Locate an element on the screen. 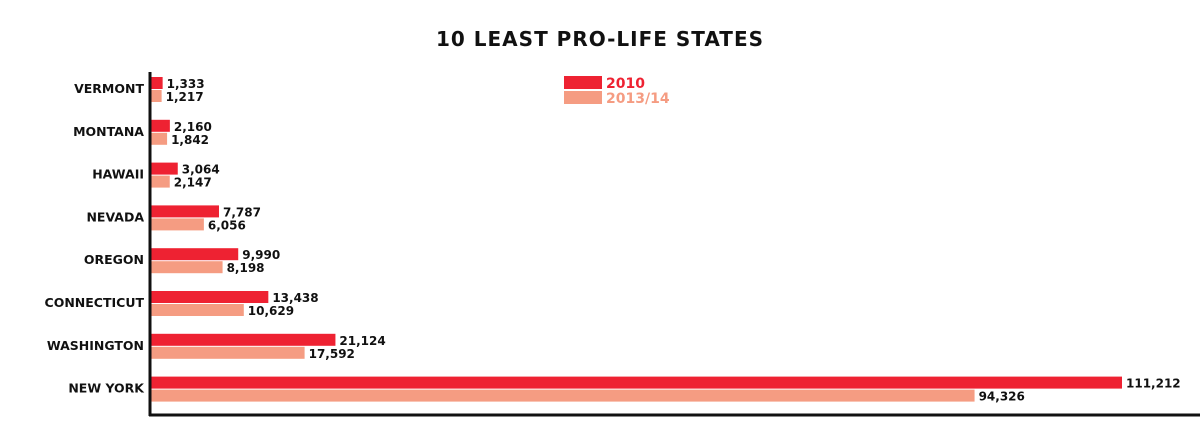 Image resolution: width=1200 pixels, height=447 pixels. bar-washington-2010 is located at coordinates (243, 339).